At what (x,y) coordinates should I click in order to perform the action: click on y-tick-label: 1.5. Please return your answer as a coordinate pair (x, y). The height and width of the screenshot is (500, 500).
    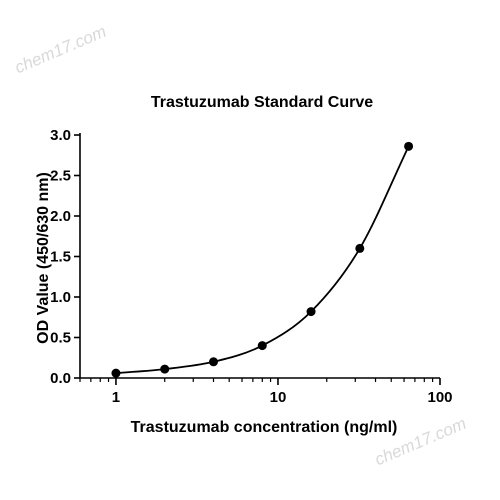
    Looking at the image, I should click on (60, 257).